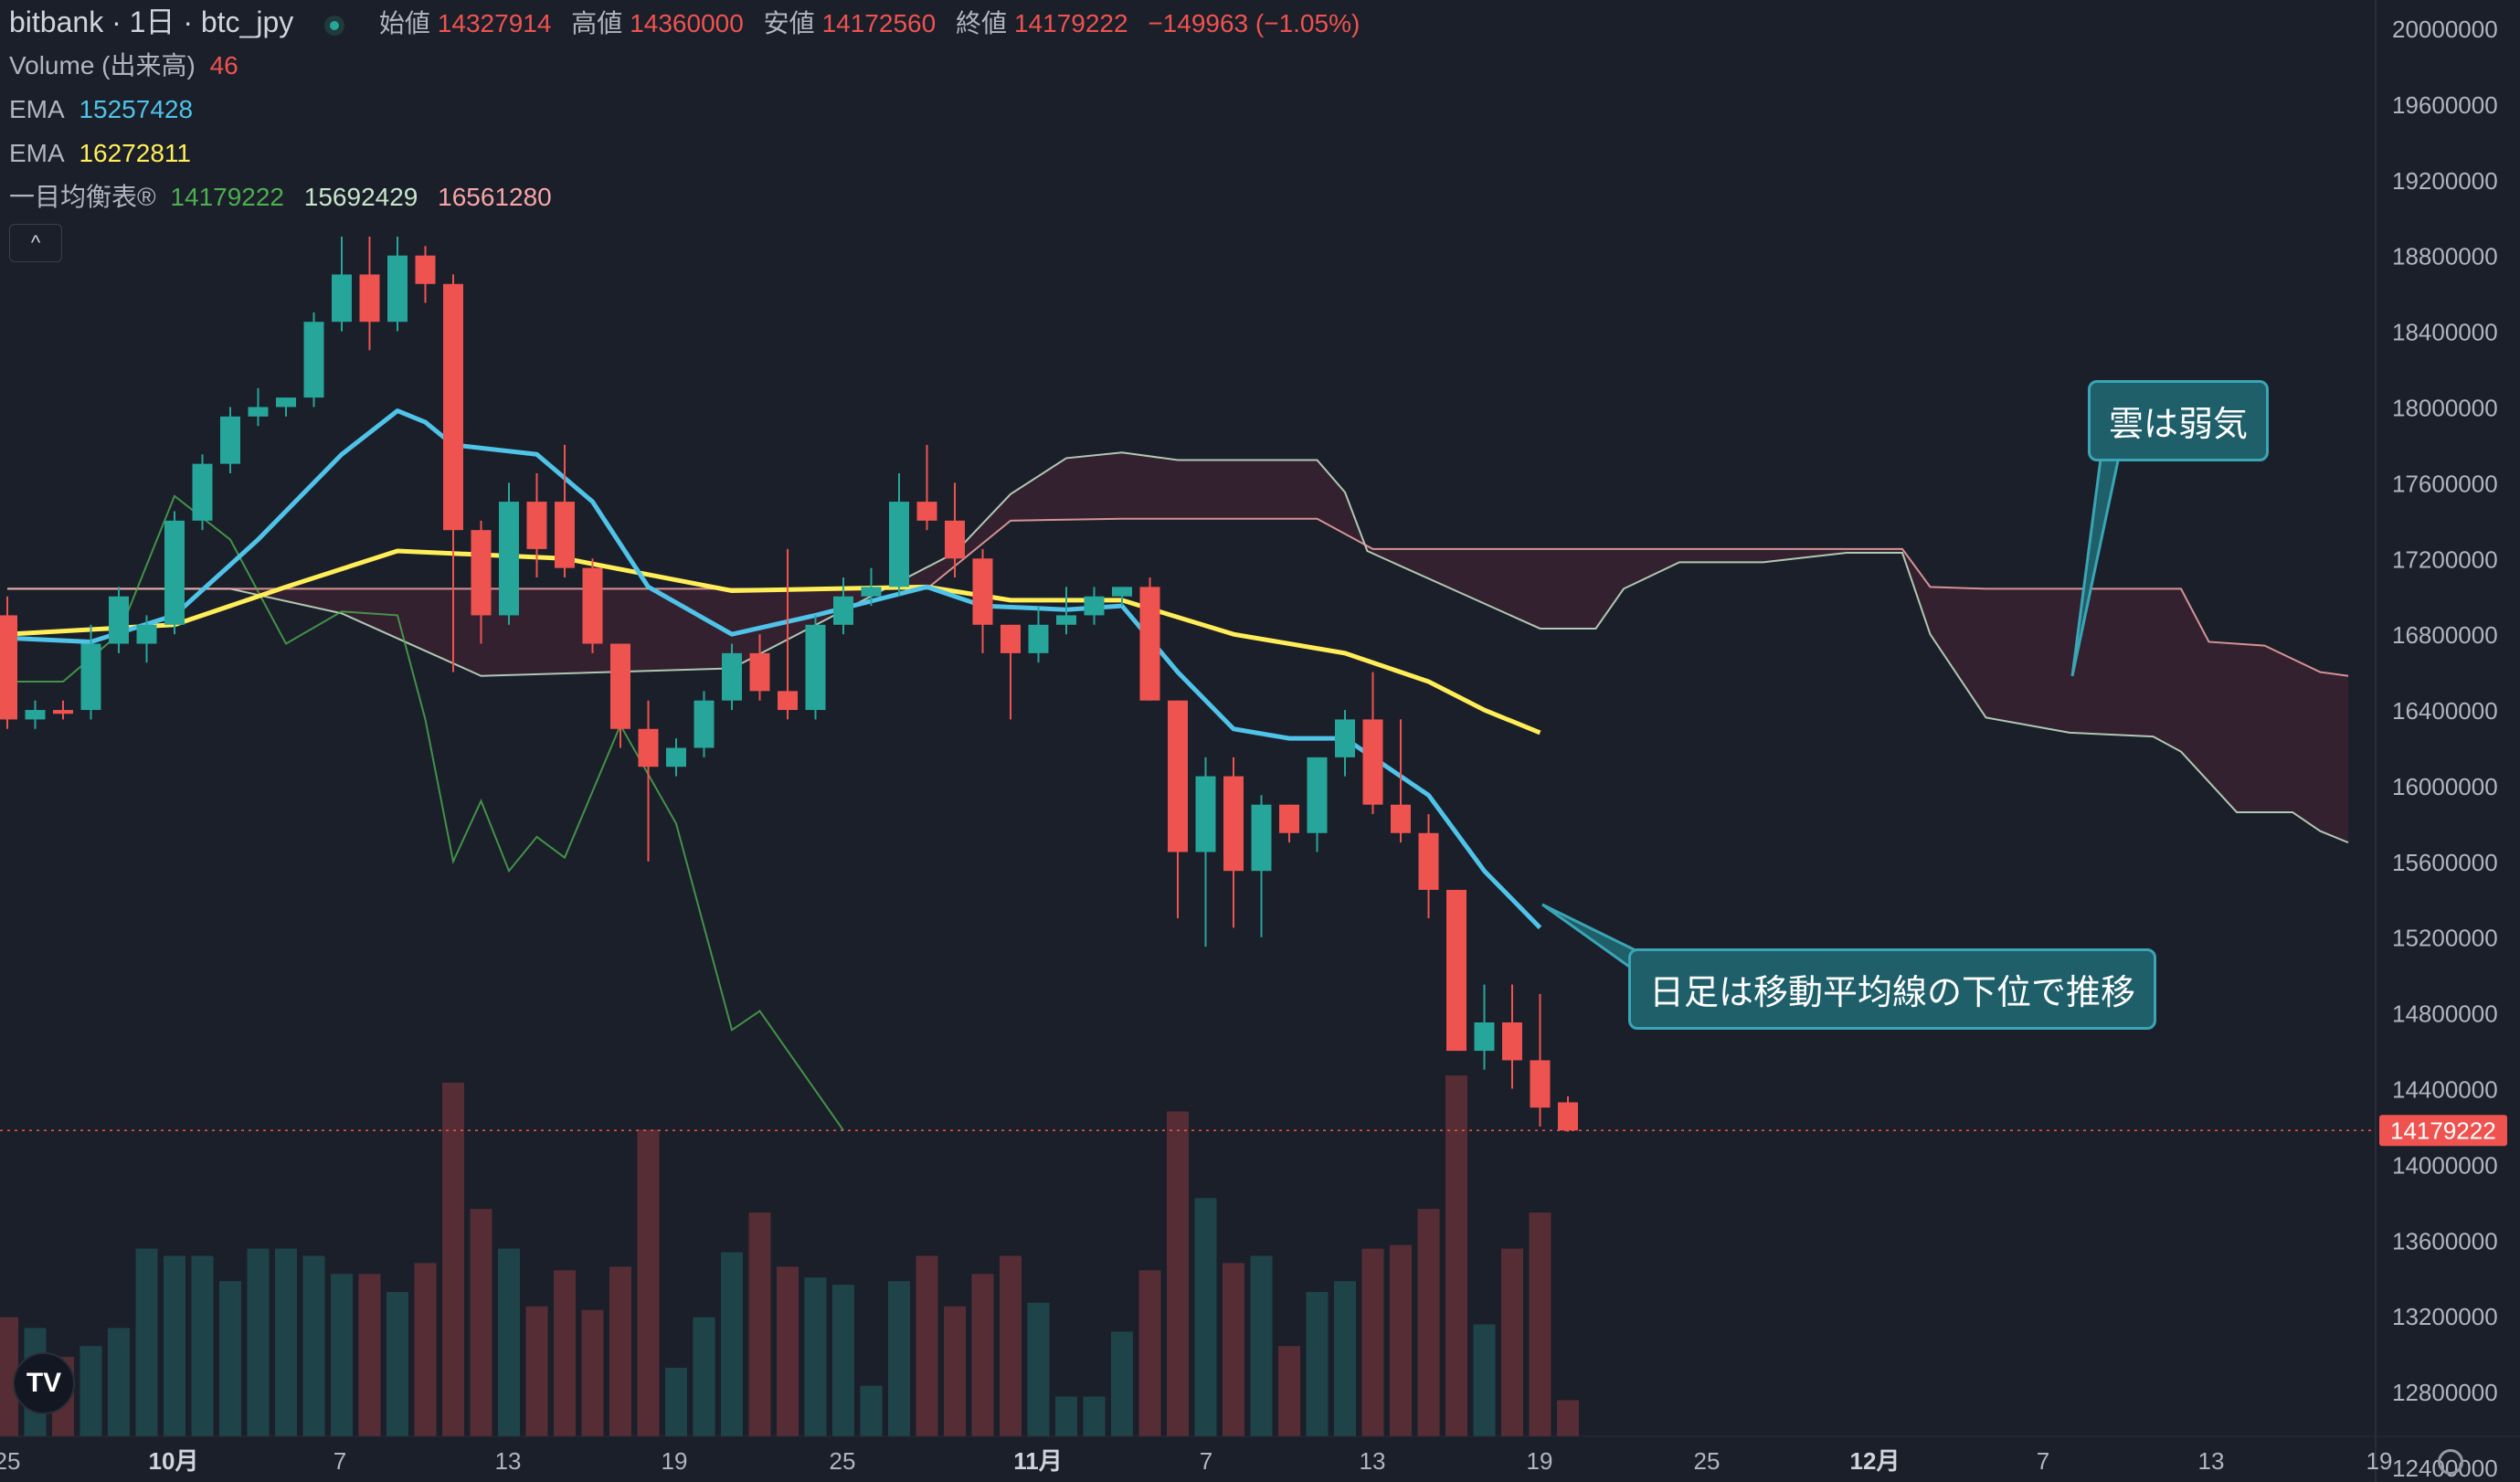 The height and width of the screenshot is (1482, 2520). What do you see at coordinates (44, 1383) in the screenshot?
I see `tradingview-logo-icon: TV` at bounding box center [44, 1383].